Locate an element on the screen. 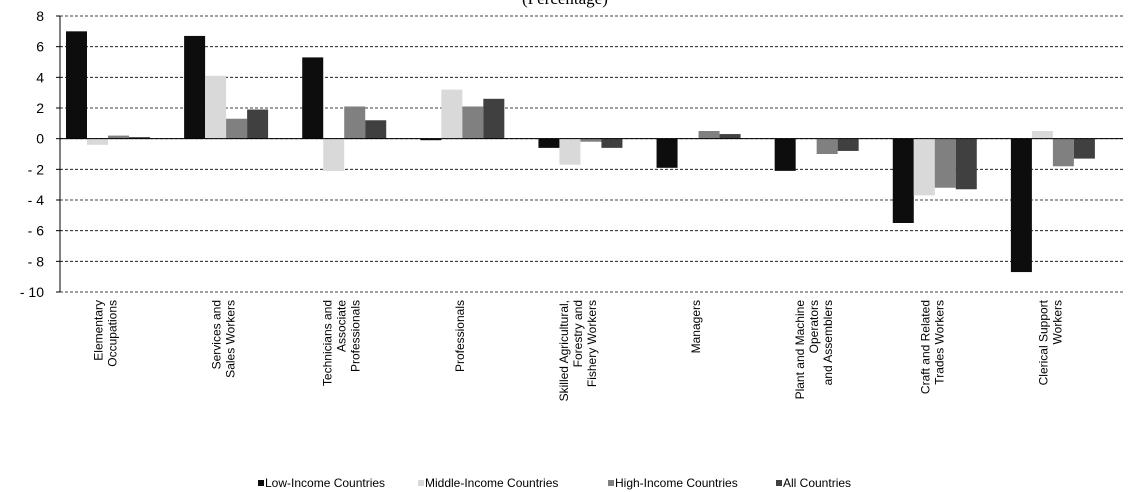  category-label: Plant and Machine Operators and Assemblers is located at coordinates (814, 350).